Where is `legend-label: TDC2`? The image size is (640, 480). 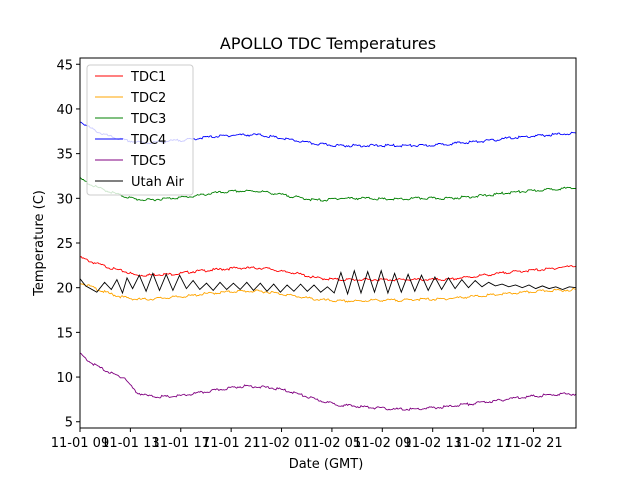
legend-label: TDC2 is located at coordinates (148, 98).